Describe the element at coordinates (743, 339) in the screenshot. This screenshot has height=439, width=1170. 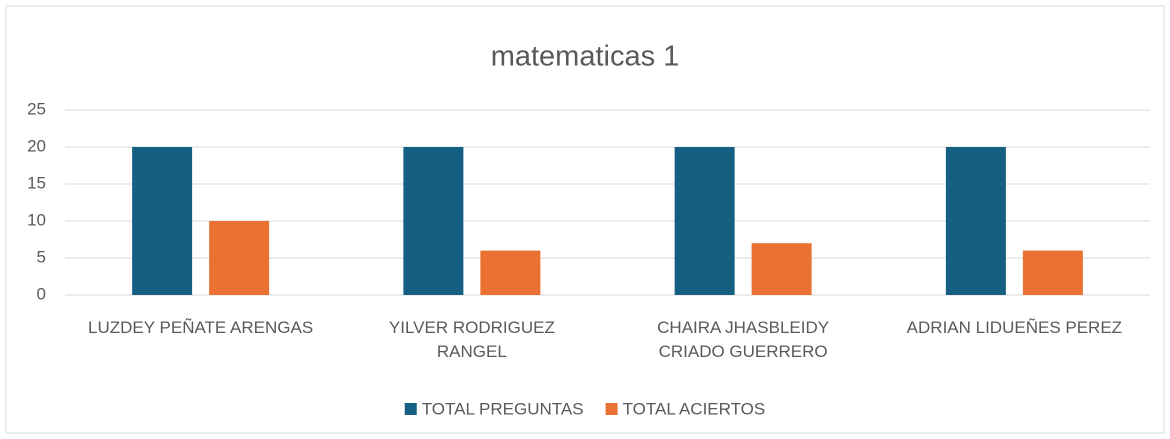
I see `x-tick-label: CHAIRA JHASBLEIDY CRIADO GUERRERO` at that location.